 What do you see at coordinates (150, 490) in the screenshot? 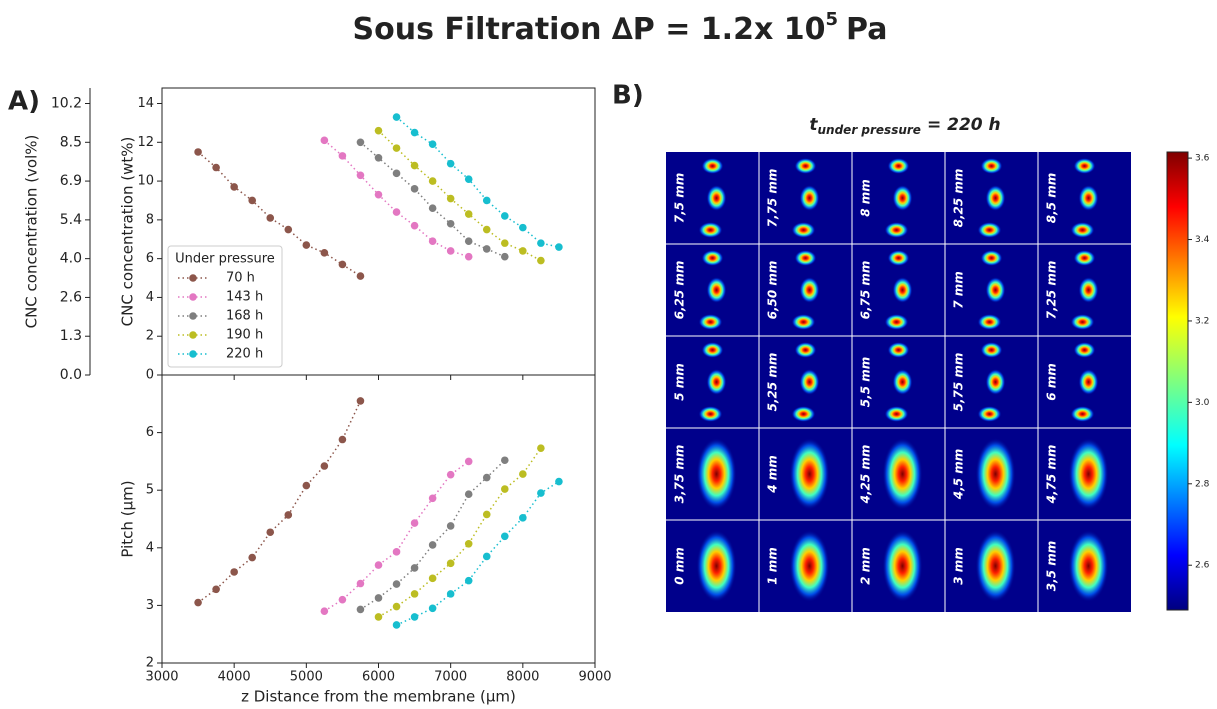
I see `y-tick-label: 5` at bounding box center [150, 490].